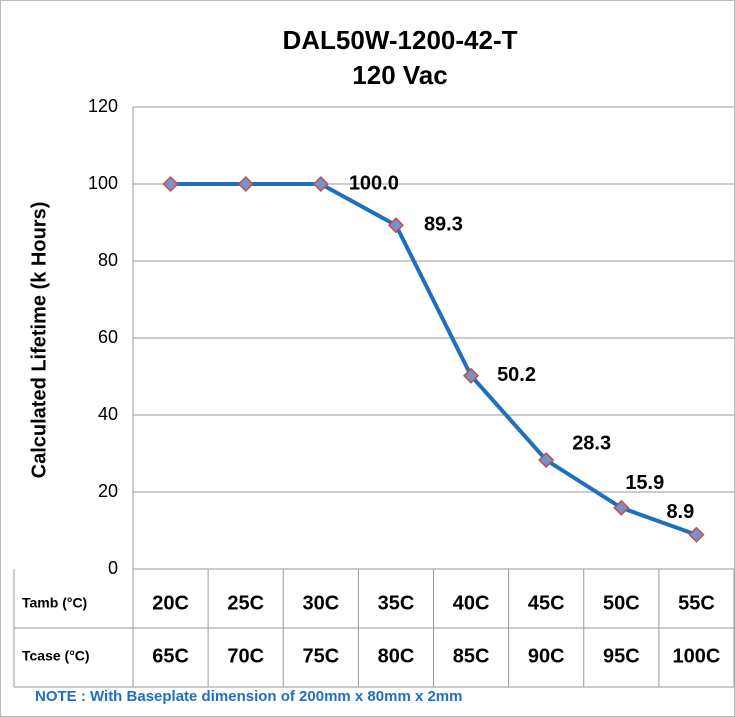 Image resolution: width=735 pixels, height=717 pixels. What do you see at coordinates (471, 656) in the screenshot?
I see `x-tick-label: 85C` at bounding box center [471, 656].